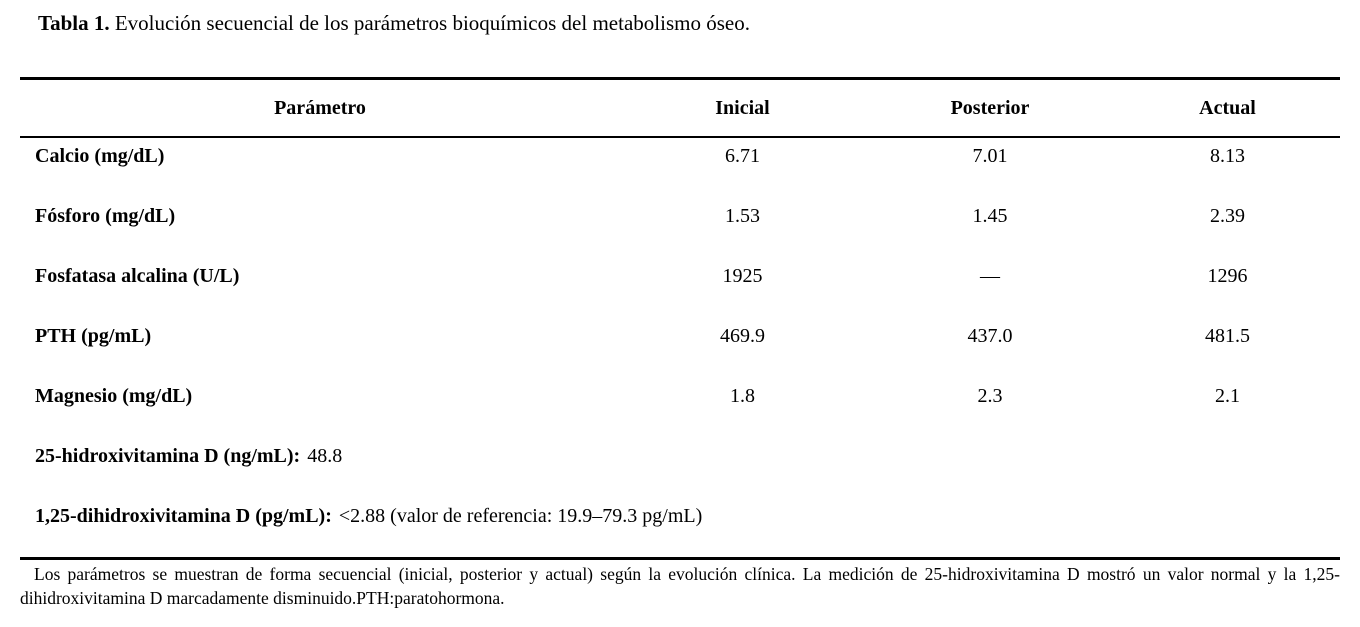 The image size is (1360, 627). What do you see at coordinates (680, 108) in the screenshot?
I see `table-header-row: Parámetro Inicial Posterior Actual` at bounding box center [680, 108].